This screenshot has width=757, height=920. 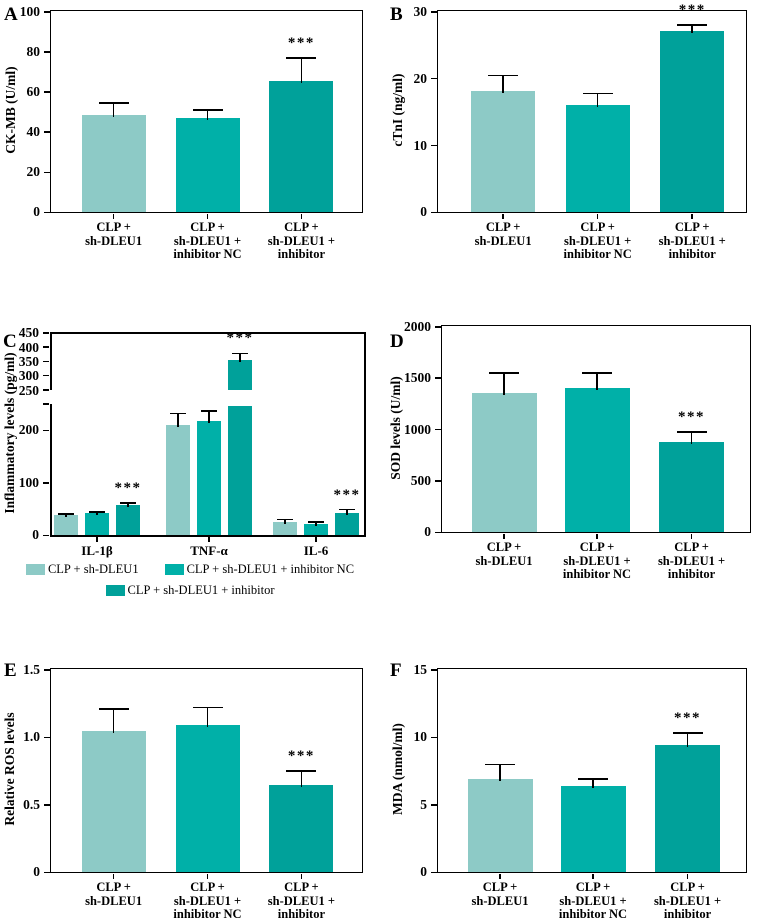 I want to click on legend-label-series1: CLP + sh-DLEU1, so click(x=93, y=569).